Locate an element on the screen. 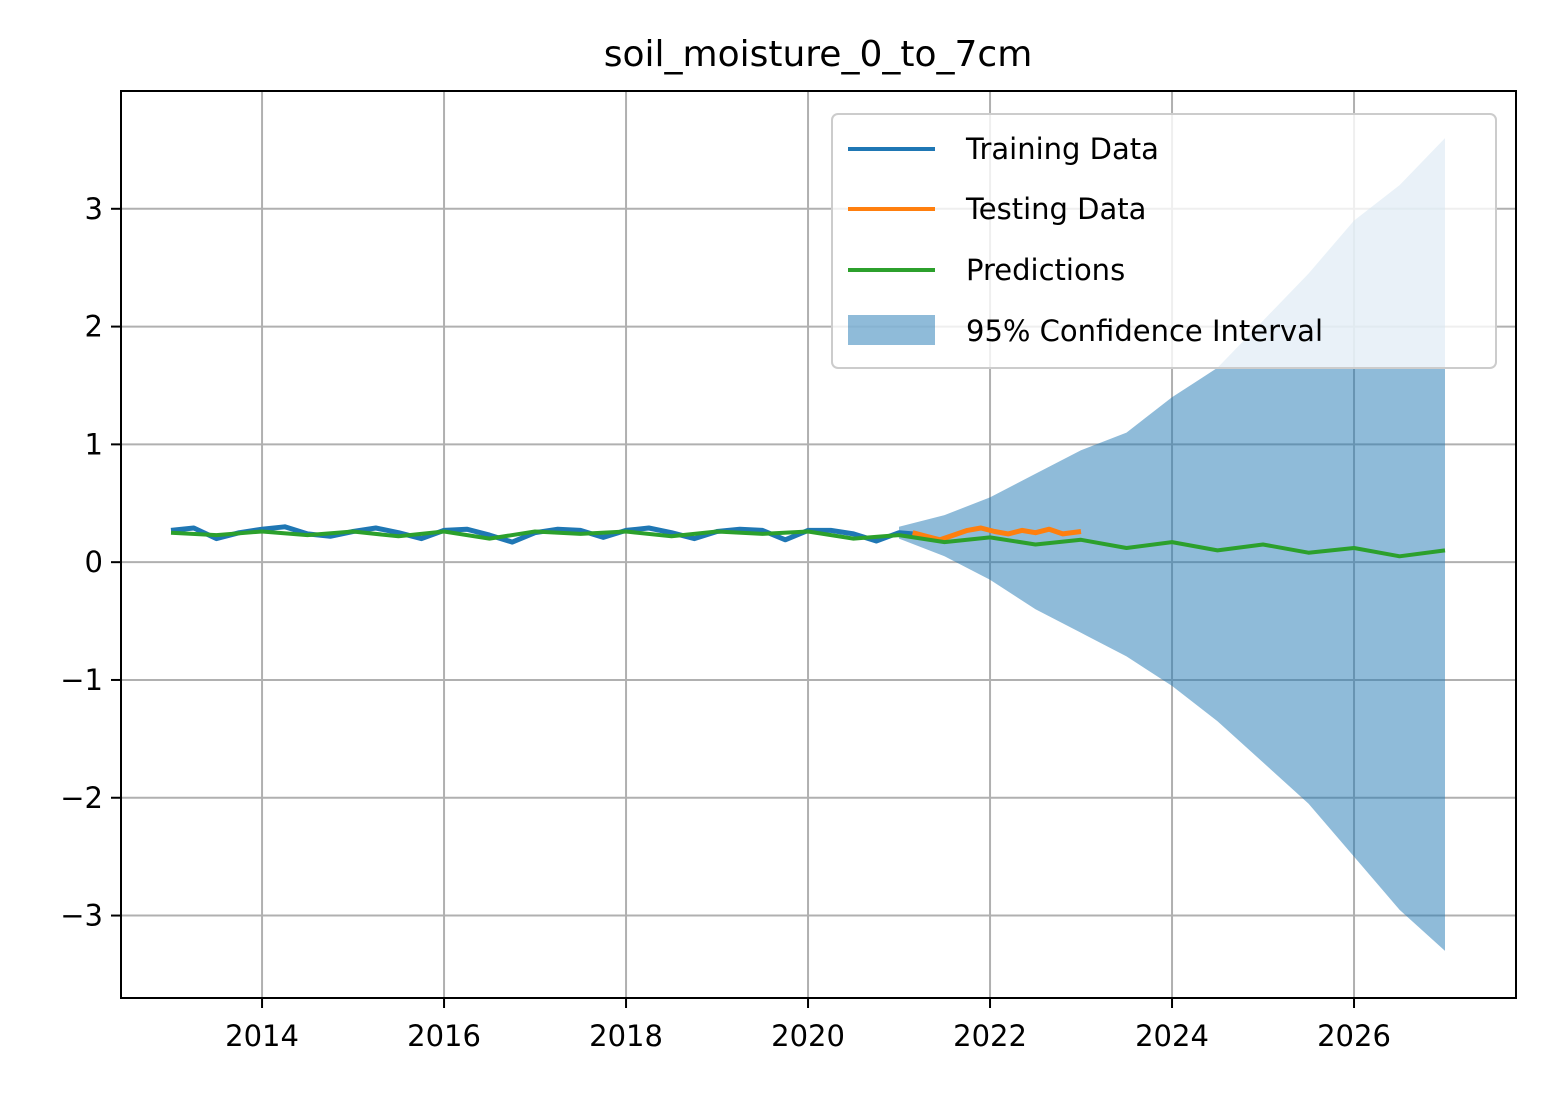 This screenshot has height=1098, width=1545. x-tick-label: 2024 is located at coordinates (1172, 1036).